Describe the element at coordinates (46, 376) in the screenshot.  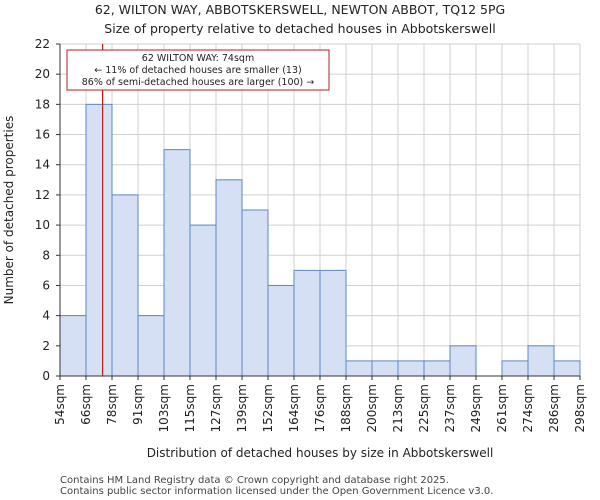
I see `y-tick-label: 0` at that location.